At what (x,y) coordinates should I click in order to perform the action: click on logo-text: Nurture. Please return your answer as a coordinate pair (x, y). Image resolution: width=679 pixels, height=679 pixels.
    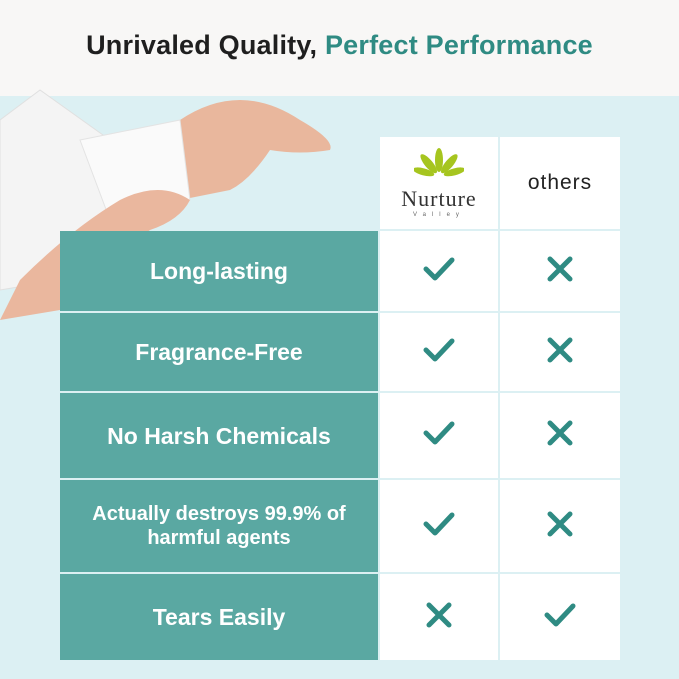
    Looking at the image, I should click on (439, 198).